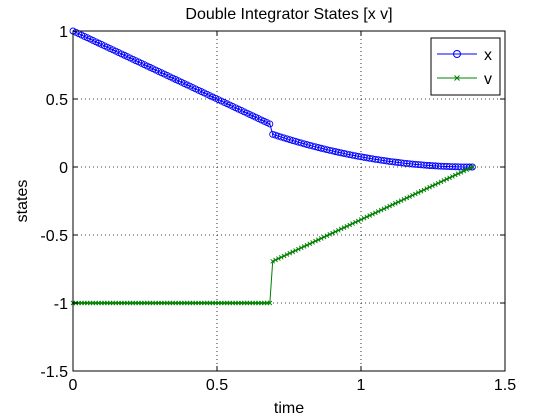 The image size is (560, 420). I want to click on legend-box, so click(465, 66).